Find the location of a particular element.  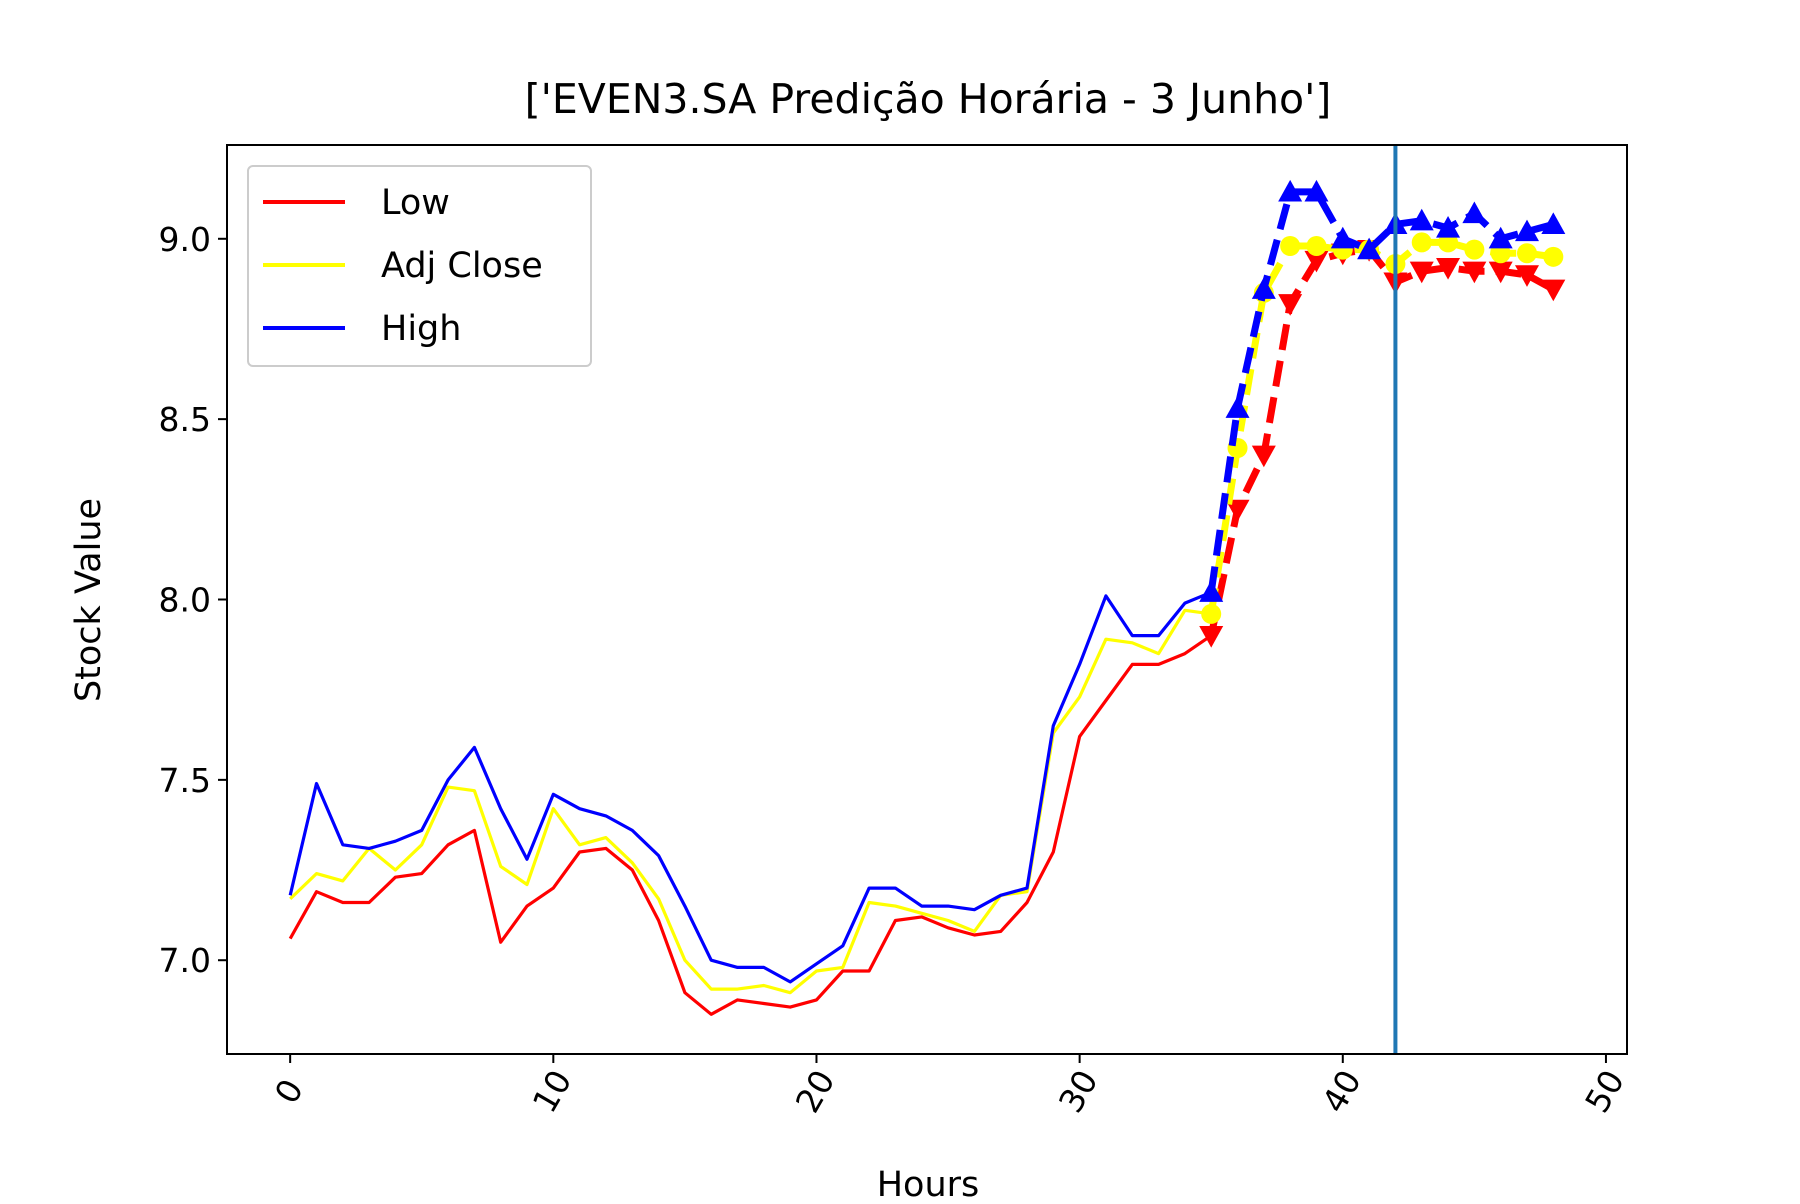

y-tick-label: 9.0 is located at coordinates (185, 239).